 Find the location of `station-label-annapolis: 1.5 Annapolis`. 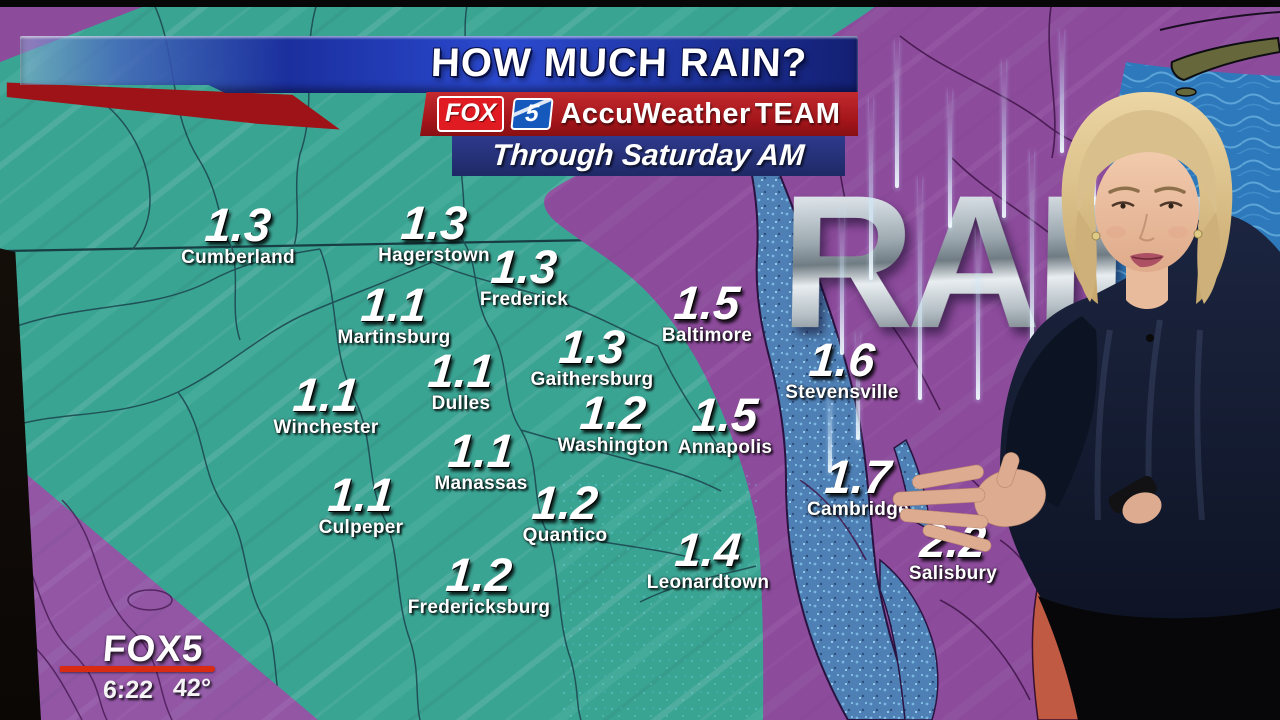

station-label-annapolis: 1.5 Annapolis is located at coordinates (725, 423).